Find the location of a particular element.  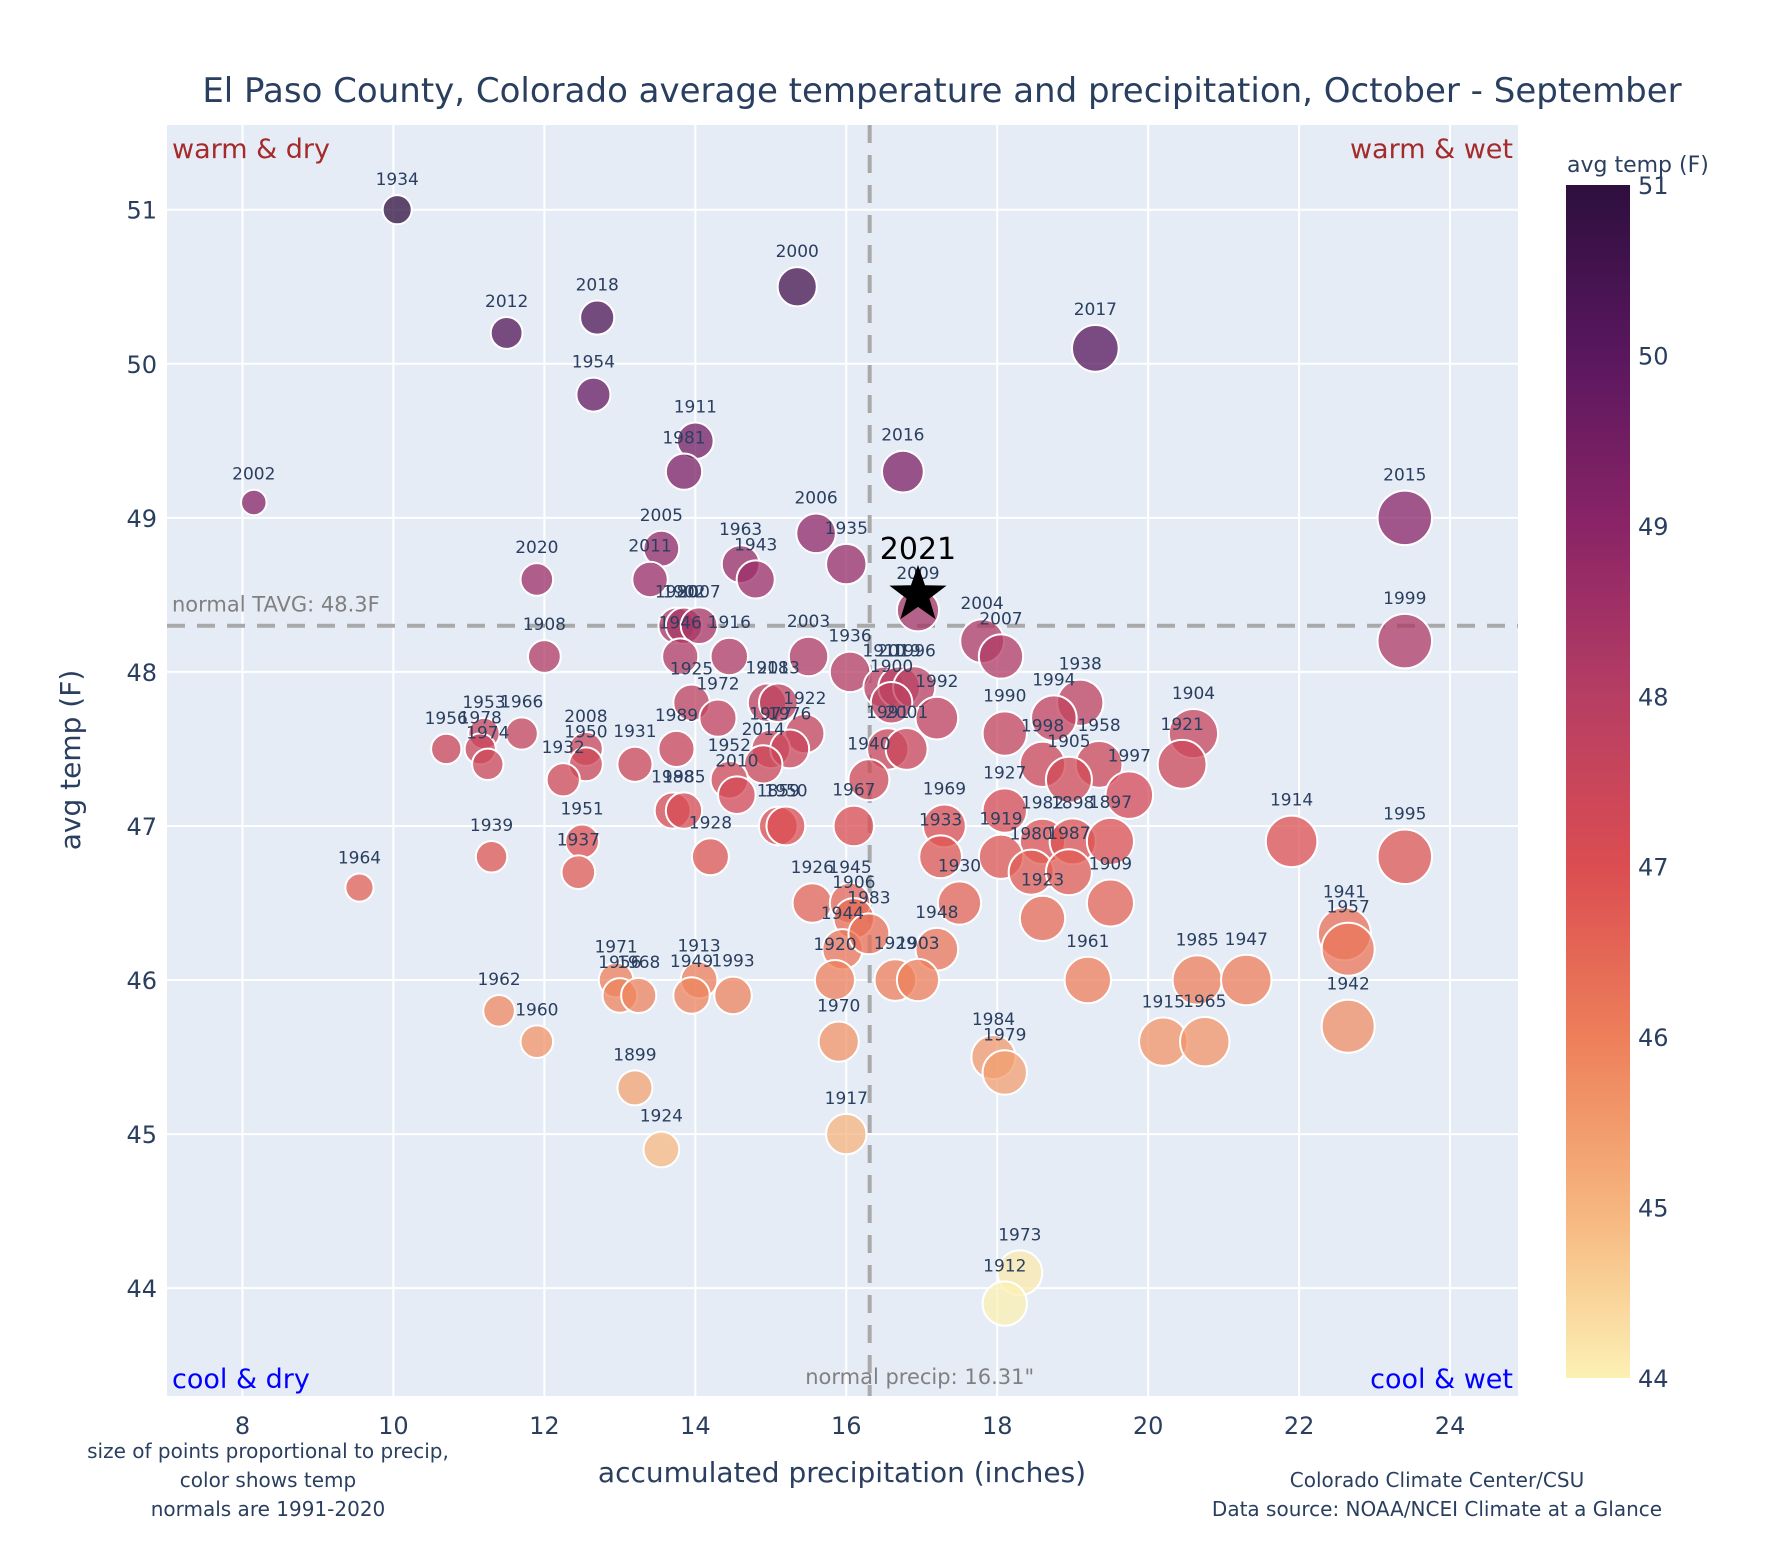

point-label: 2001 is located at coordinates (906, 713).